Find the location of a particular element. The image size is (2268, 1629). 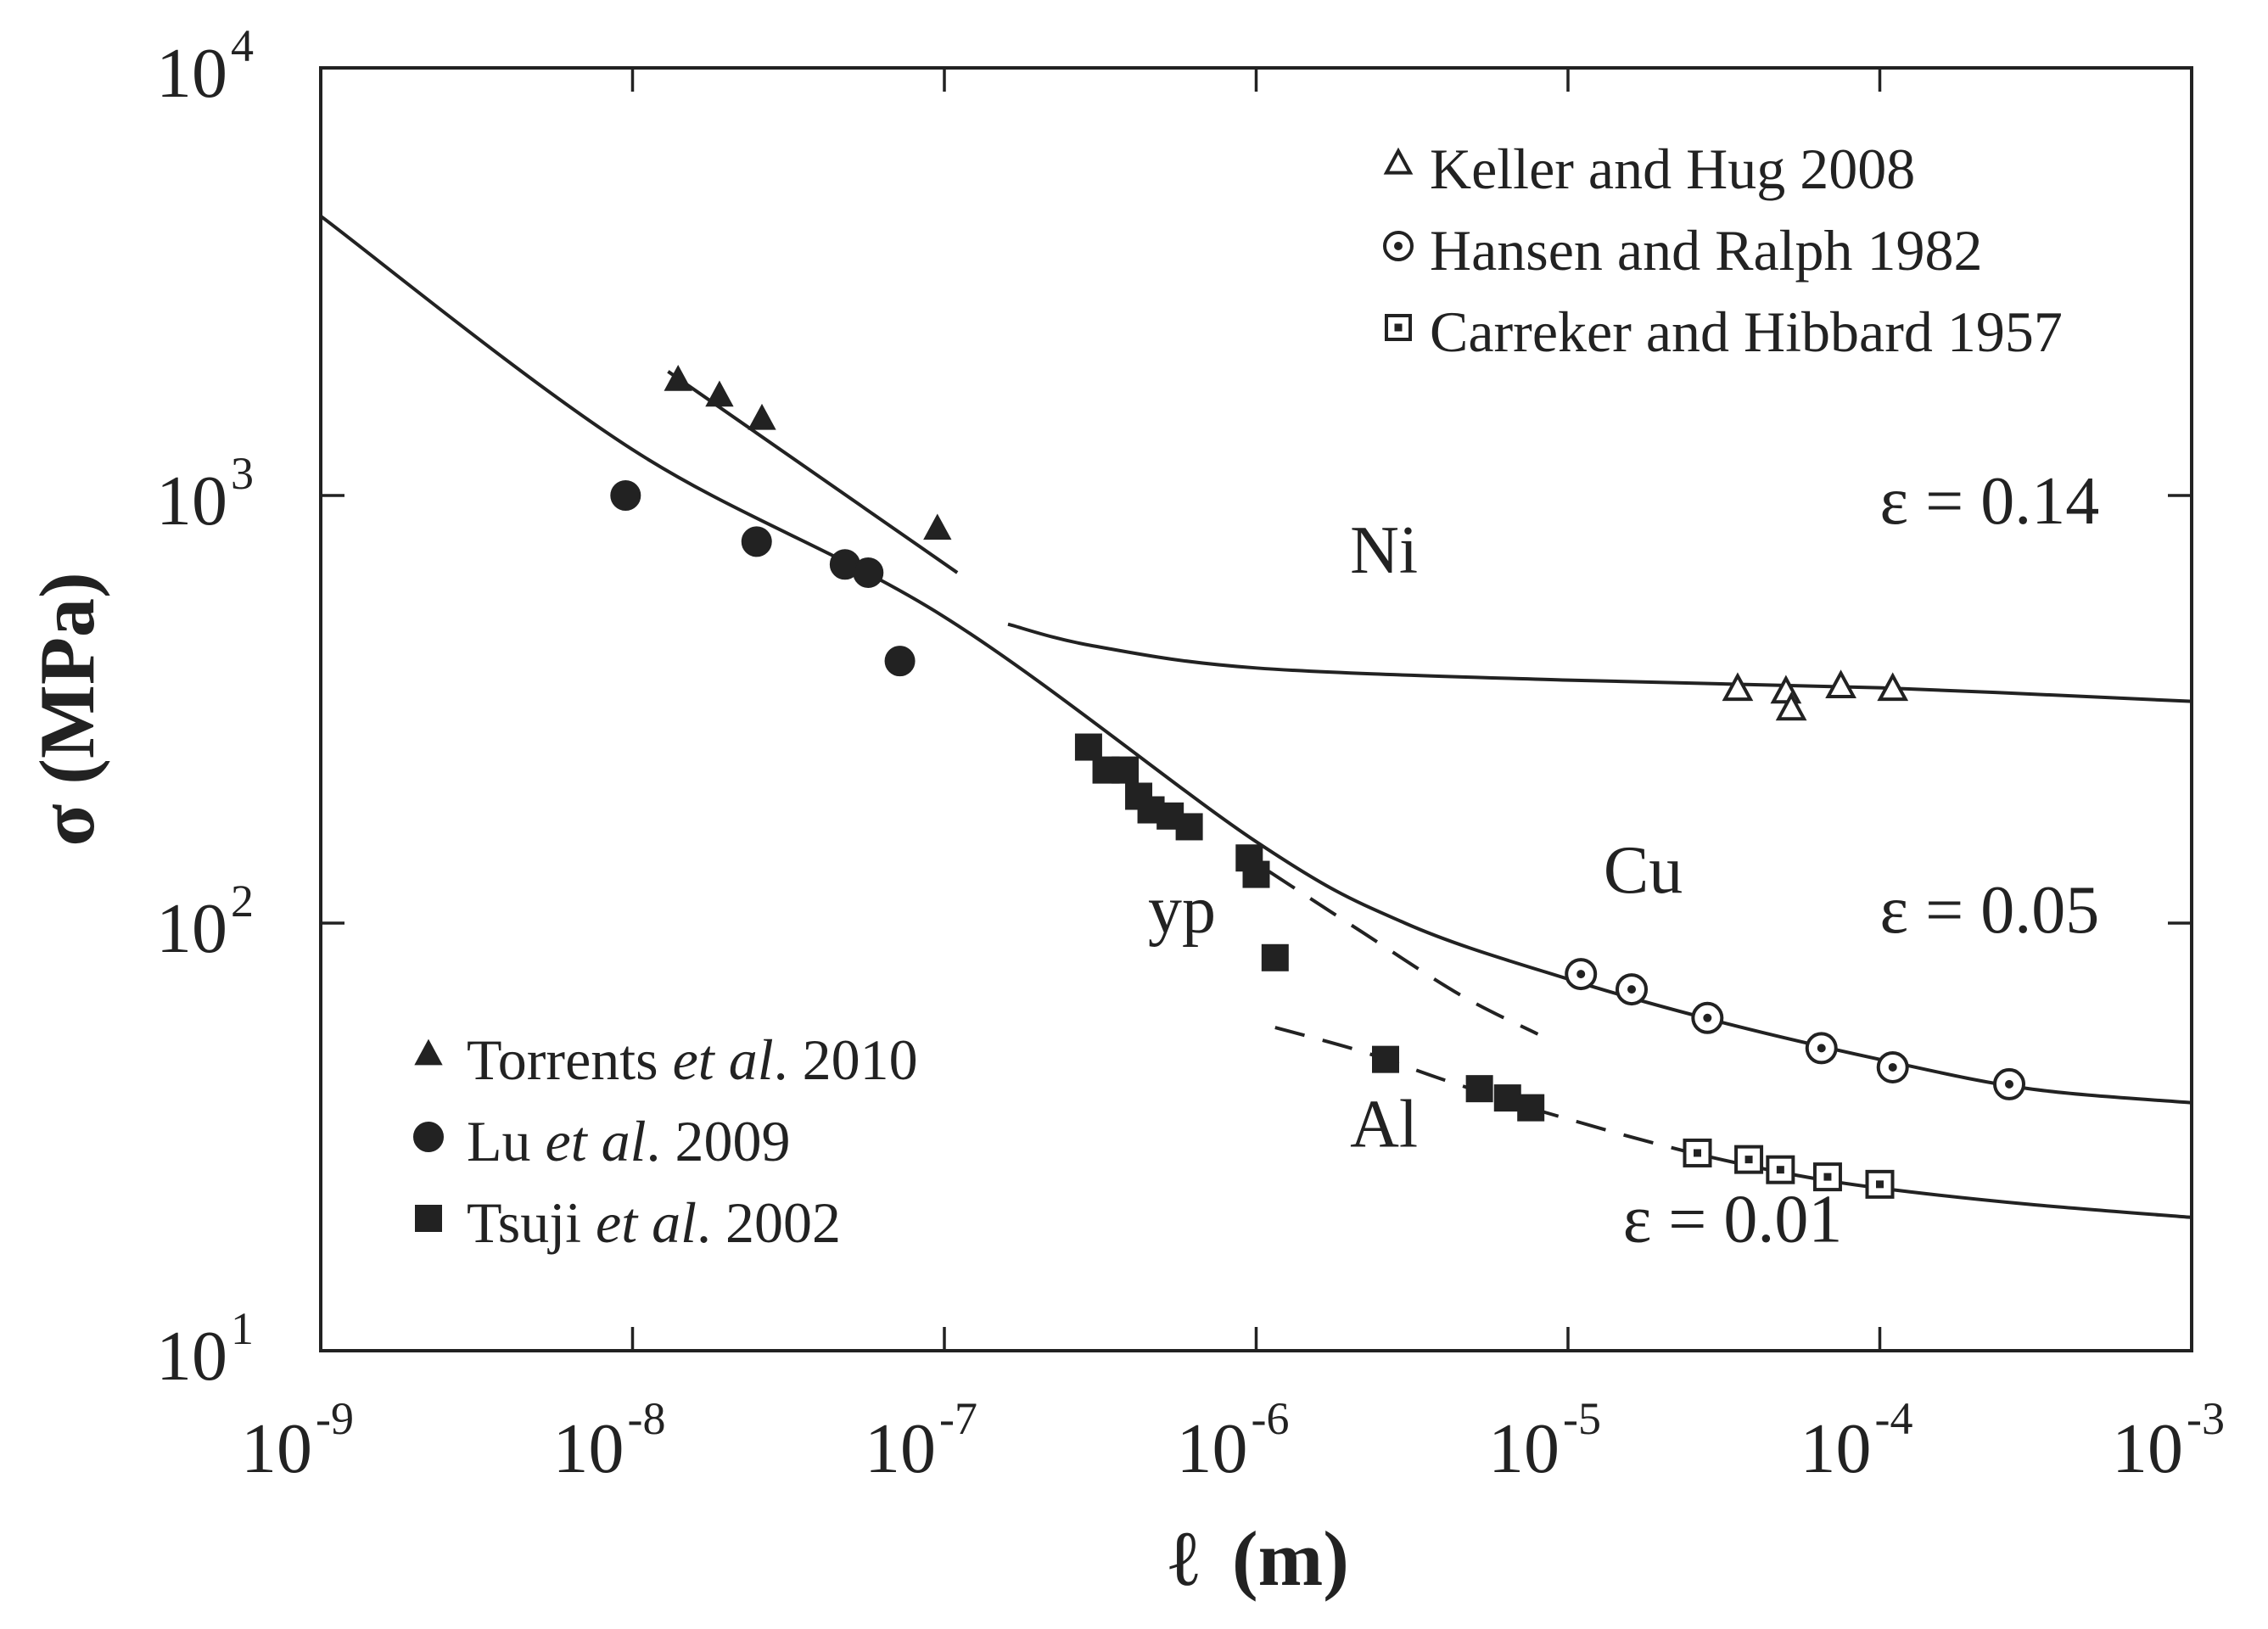

legend-entry: Keller and Hug 2008 is located at coordinates (1673, 169).